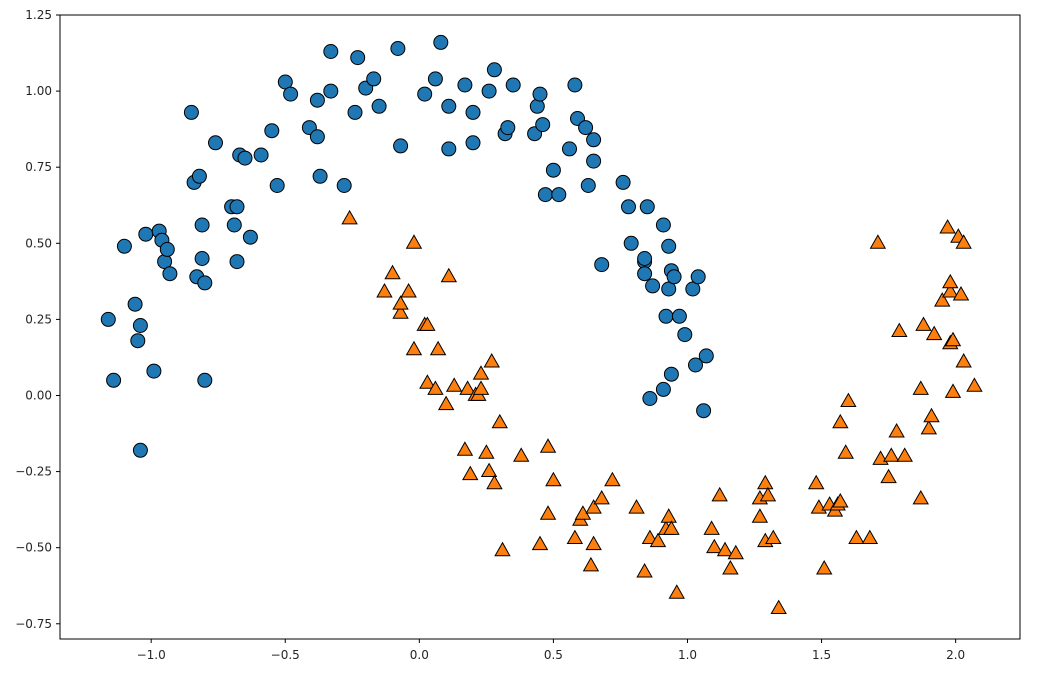 The width and height of the screenshot is (1045, 681). What do you see at coordinates (551, 650) in the screenshot?
I see `x-axis: −1.0 −0.5 0.0 0.5 1.0 1.5 2.0` at bounding box center [551, 650].